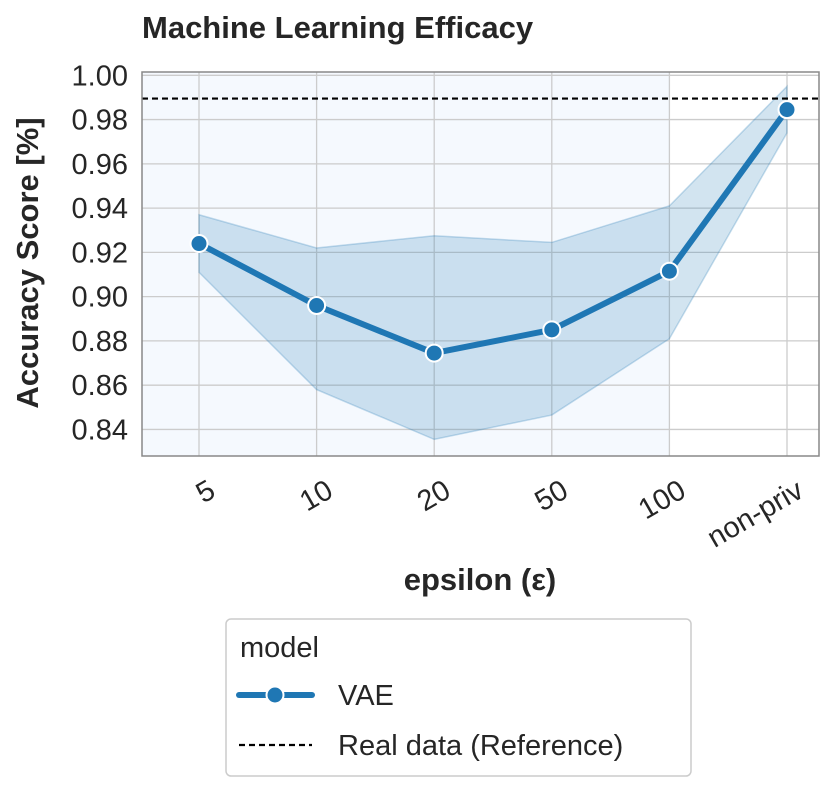 This screenshot has width=831, height=790. What do you see at coordinates (100, 76) in the screenshot?
I see `y-tick-label: 1.00` at bounding box center [100, 76].